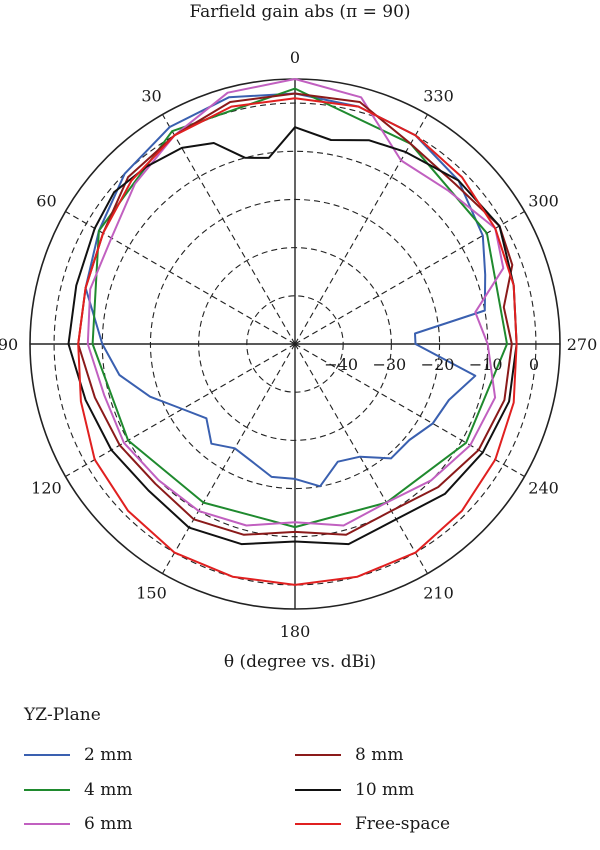  Describe the element at coordinates (78, 755) in the screenshot. I see `legend-item: 2 mm` at that location.